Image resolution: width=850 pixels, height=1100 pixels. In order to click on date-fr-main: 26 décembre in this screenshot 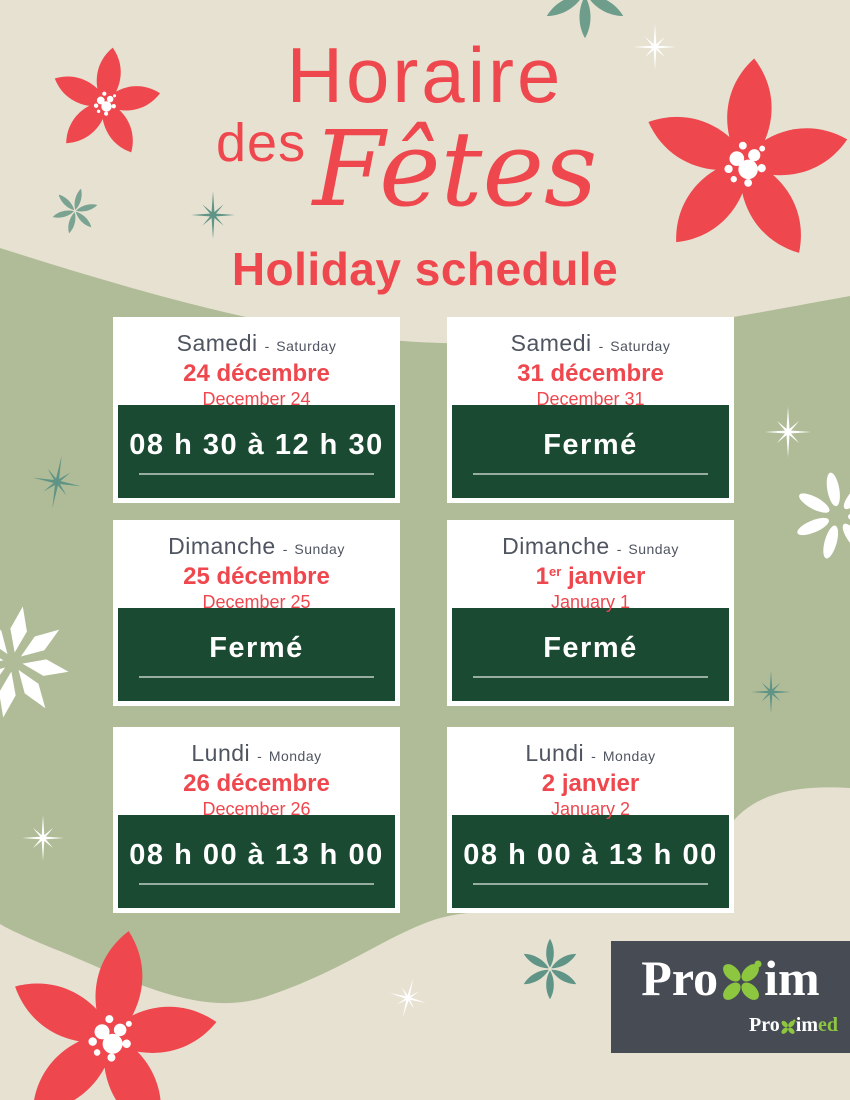, I will do `click(256, 783)`.